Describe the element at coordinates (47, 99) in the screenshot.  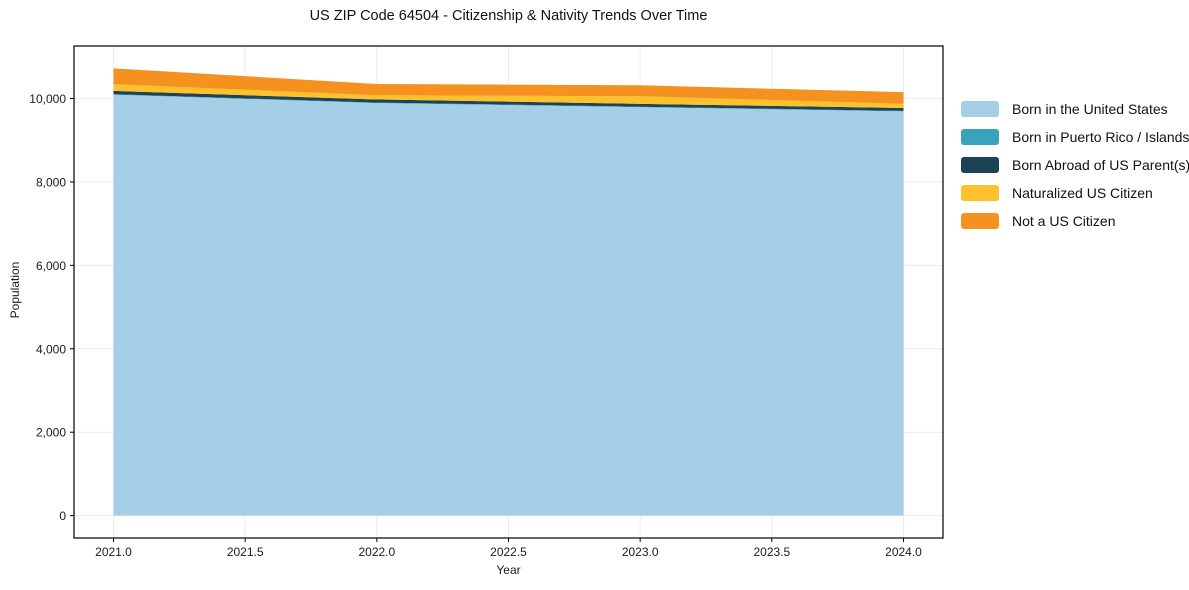
I see `y-tick-label: 10,000` at that location.